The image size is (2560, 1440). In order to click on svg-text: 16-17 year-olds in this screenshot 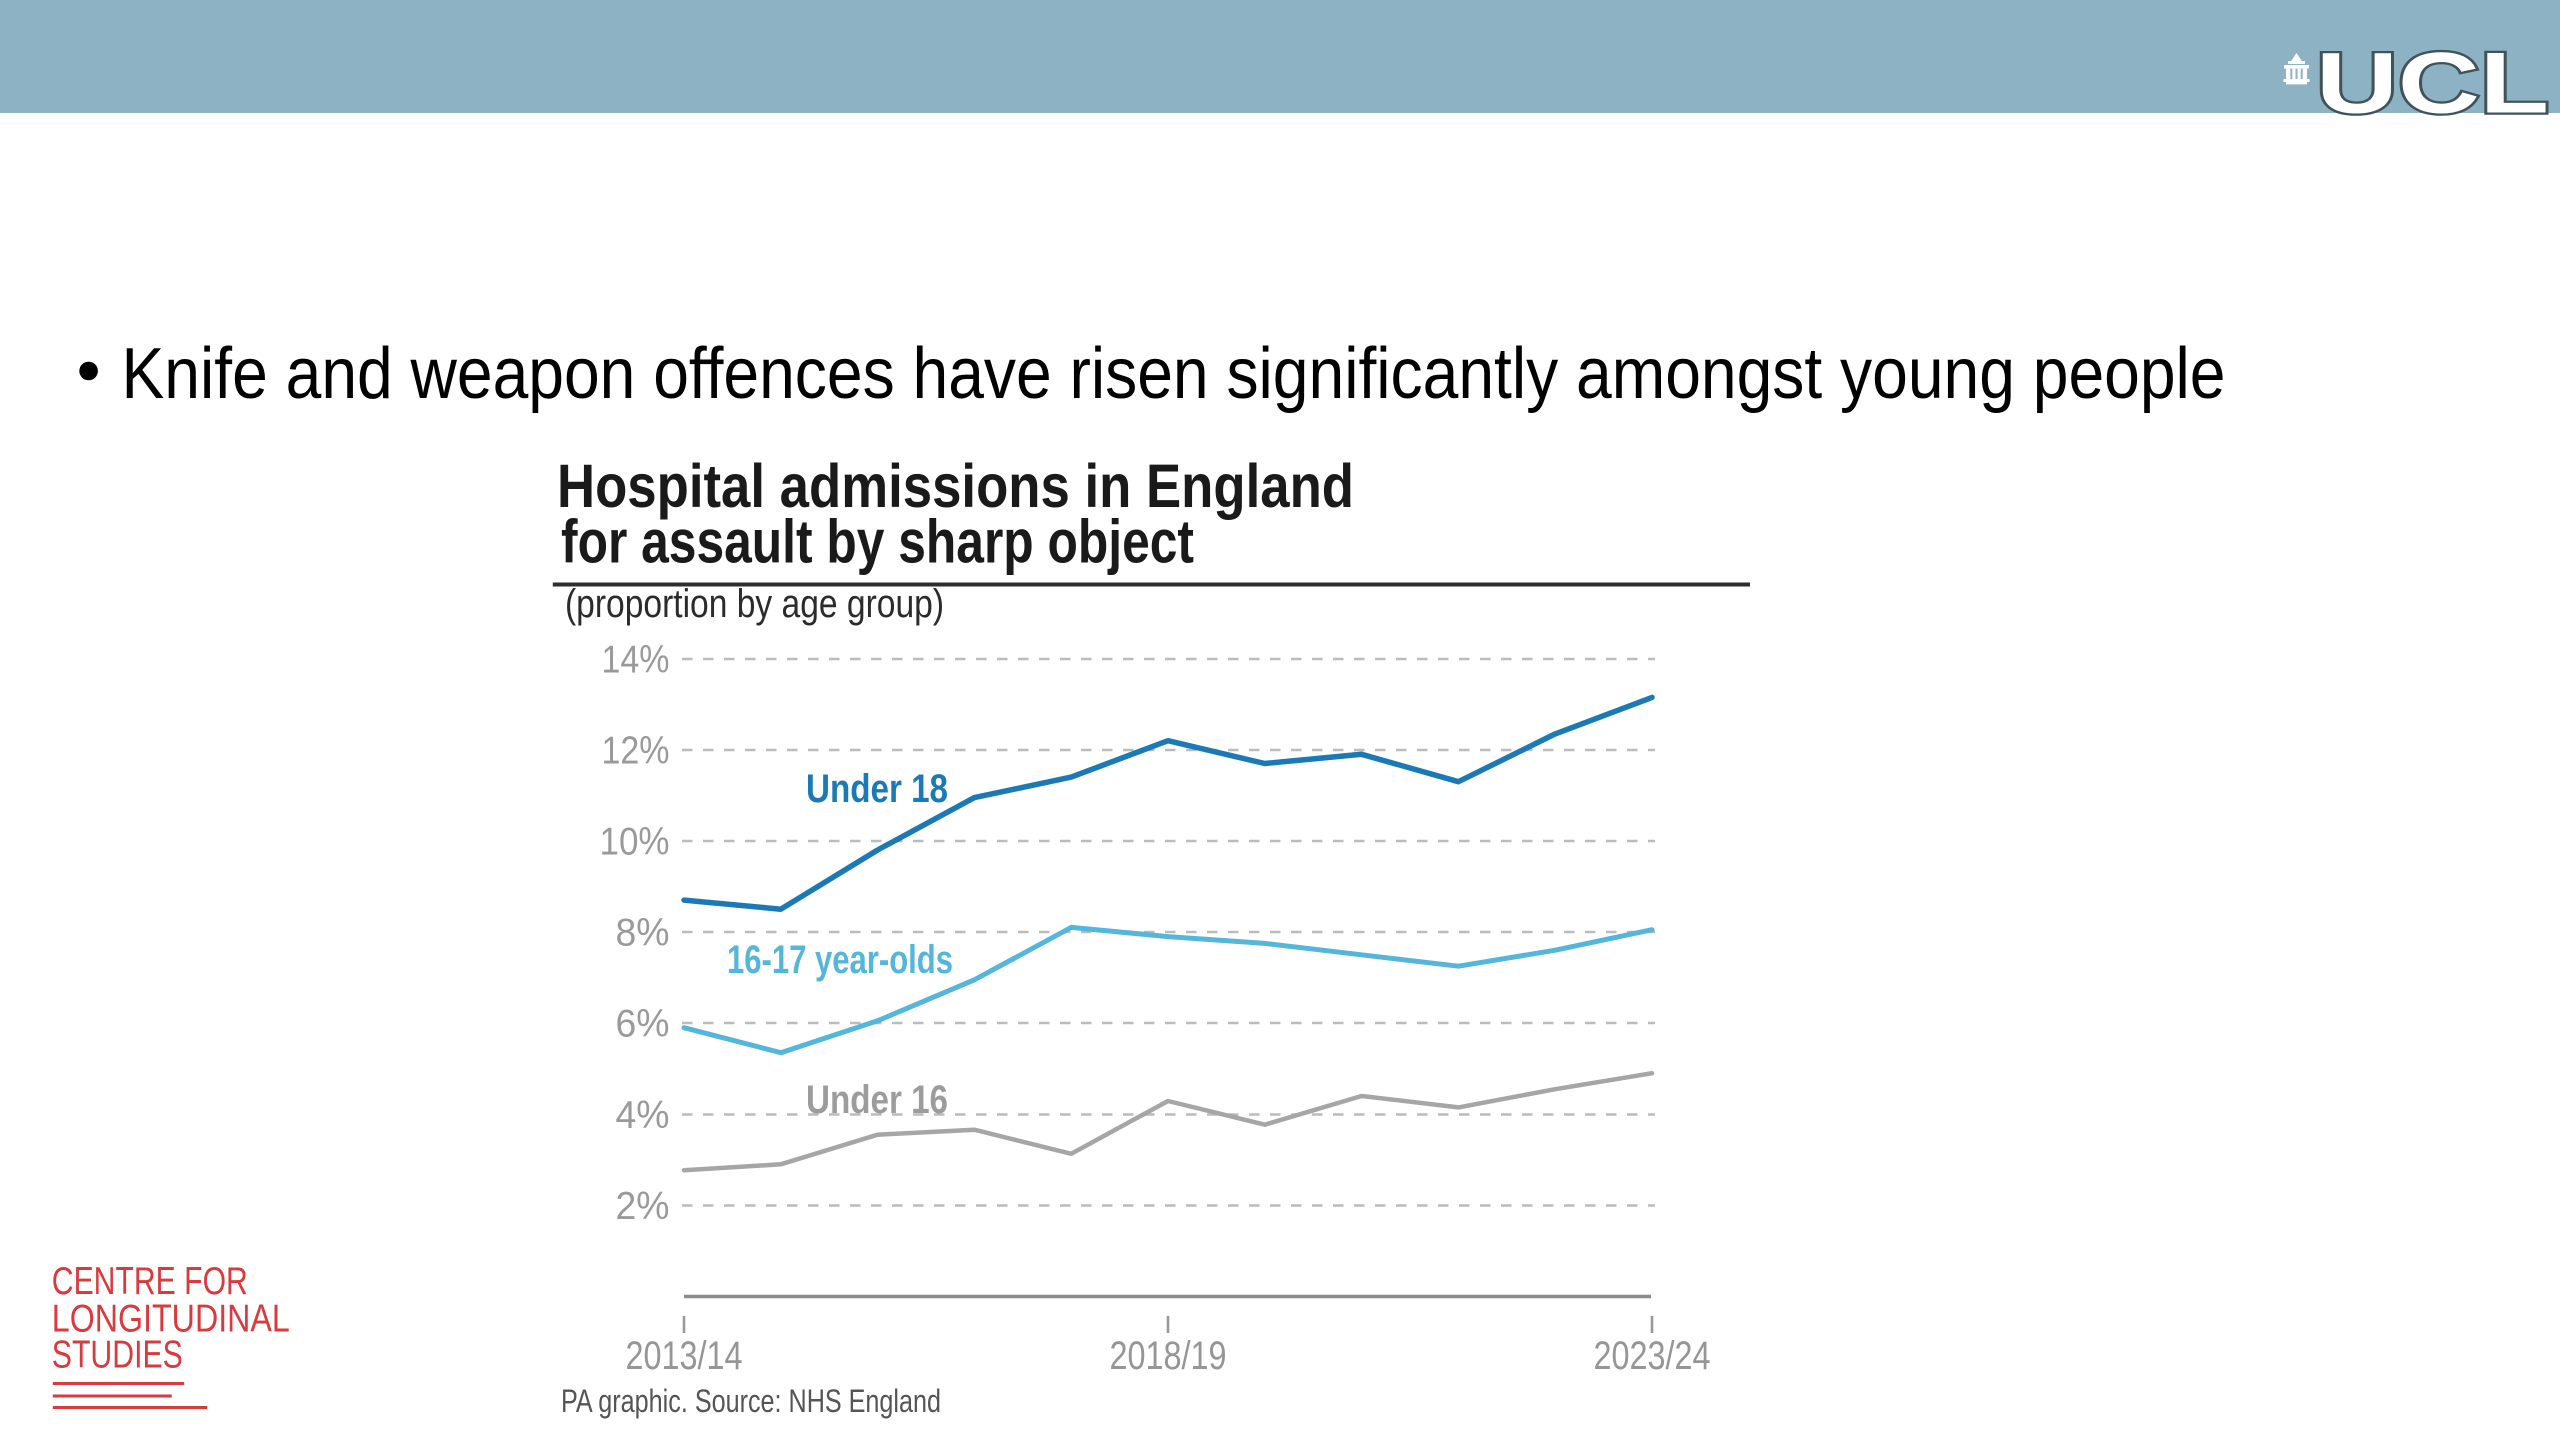, I will do `click(840, 960)`.